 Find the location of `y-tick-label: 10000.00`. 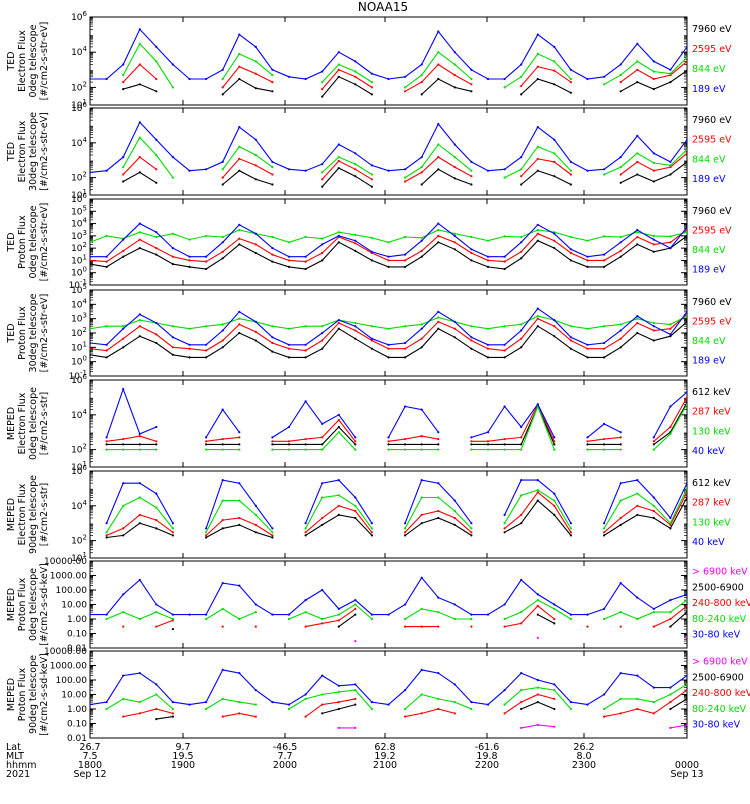

y-tick-label: 10000.00 is located at coordinates (65, 652).